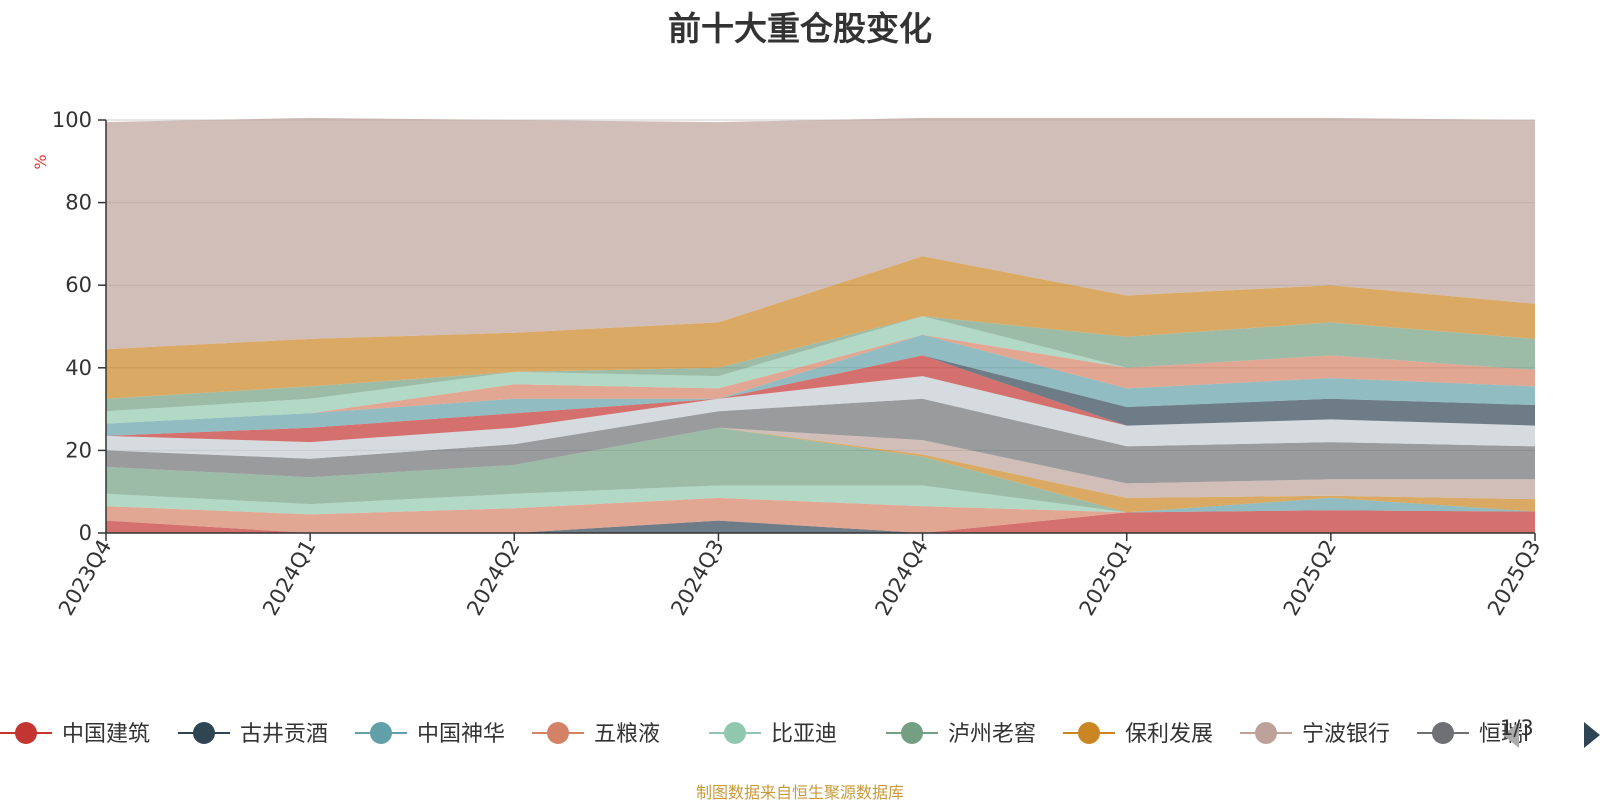 This screenshot has height=803, width=1600. What do you see at coordinates (85, 533) in the screenshot?
I see `y-tick-label-0: 0` at bounding box center [85, 533].